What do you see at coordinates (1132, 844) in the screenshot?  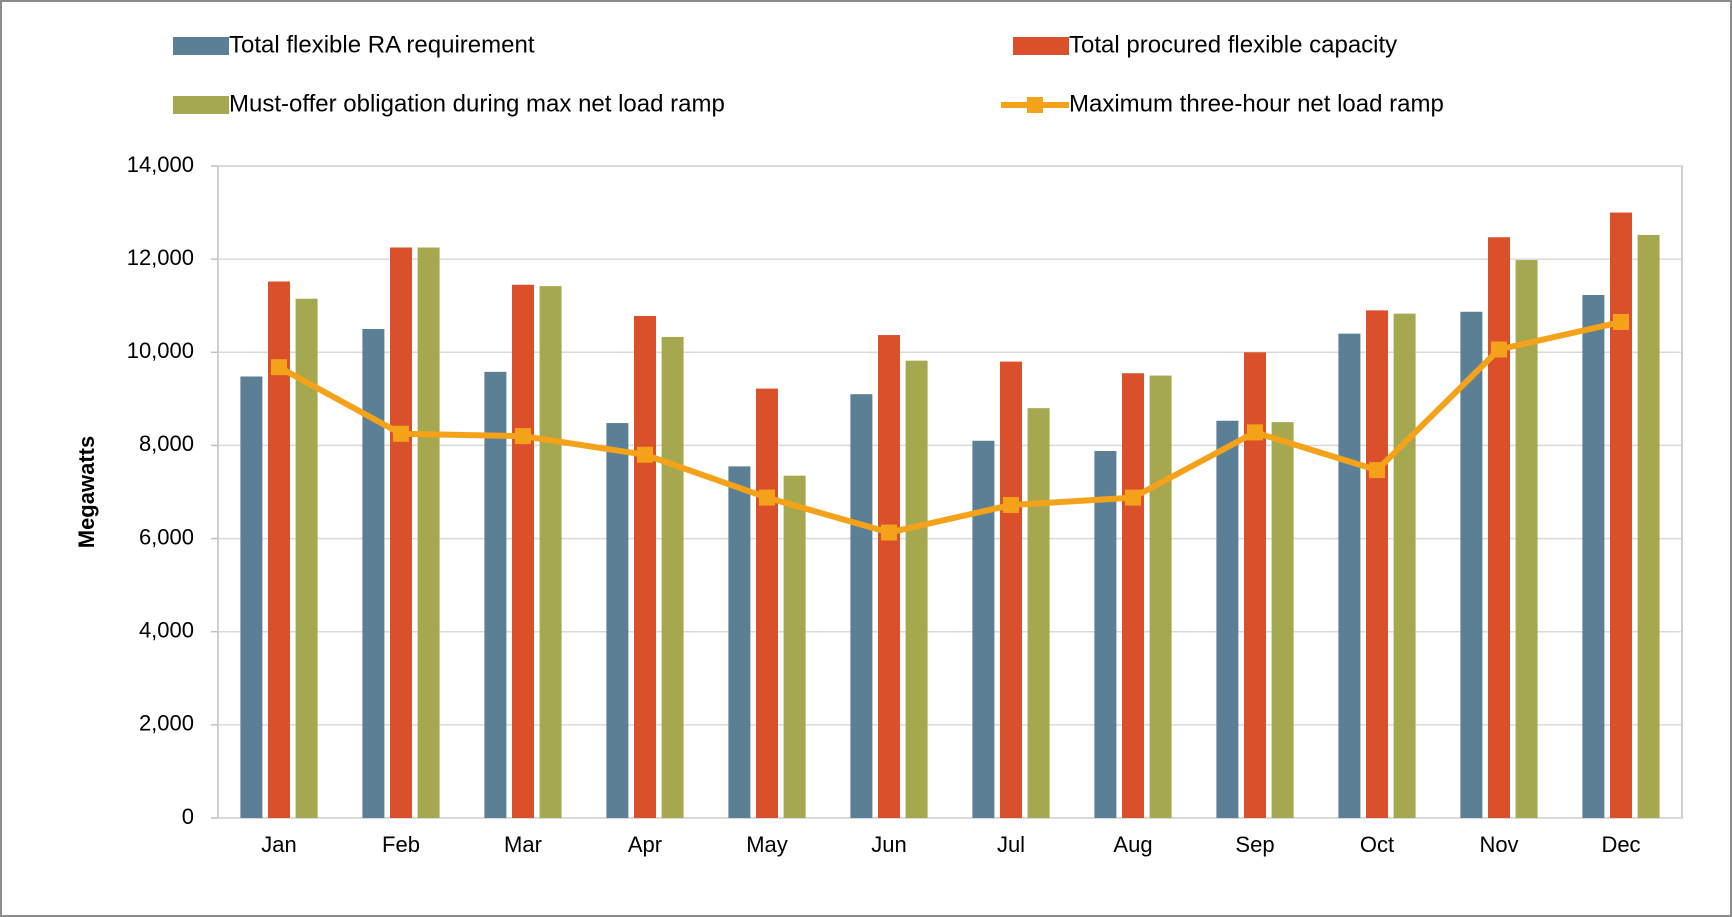 I see `x-tick-label: Aug` at bounding box center [1132, 844].